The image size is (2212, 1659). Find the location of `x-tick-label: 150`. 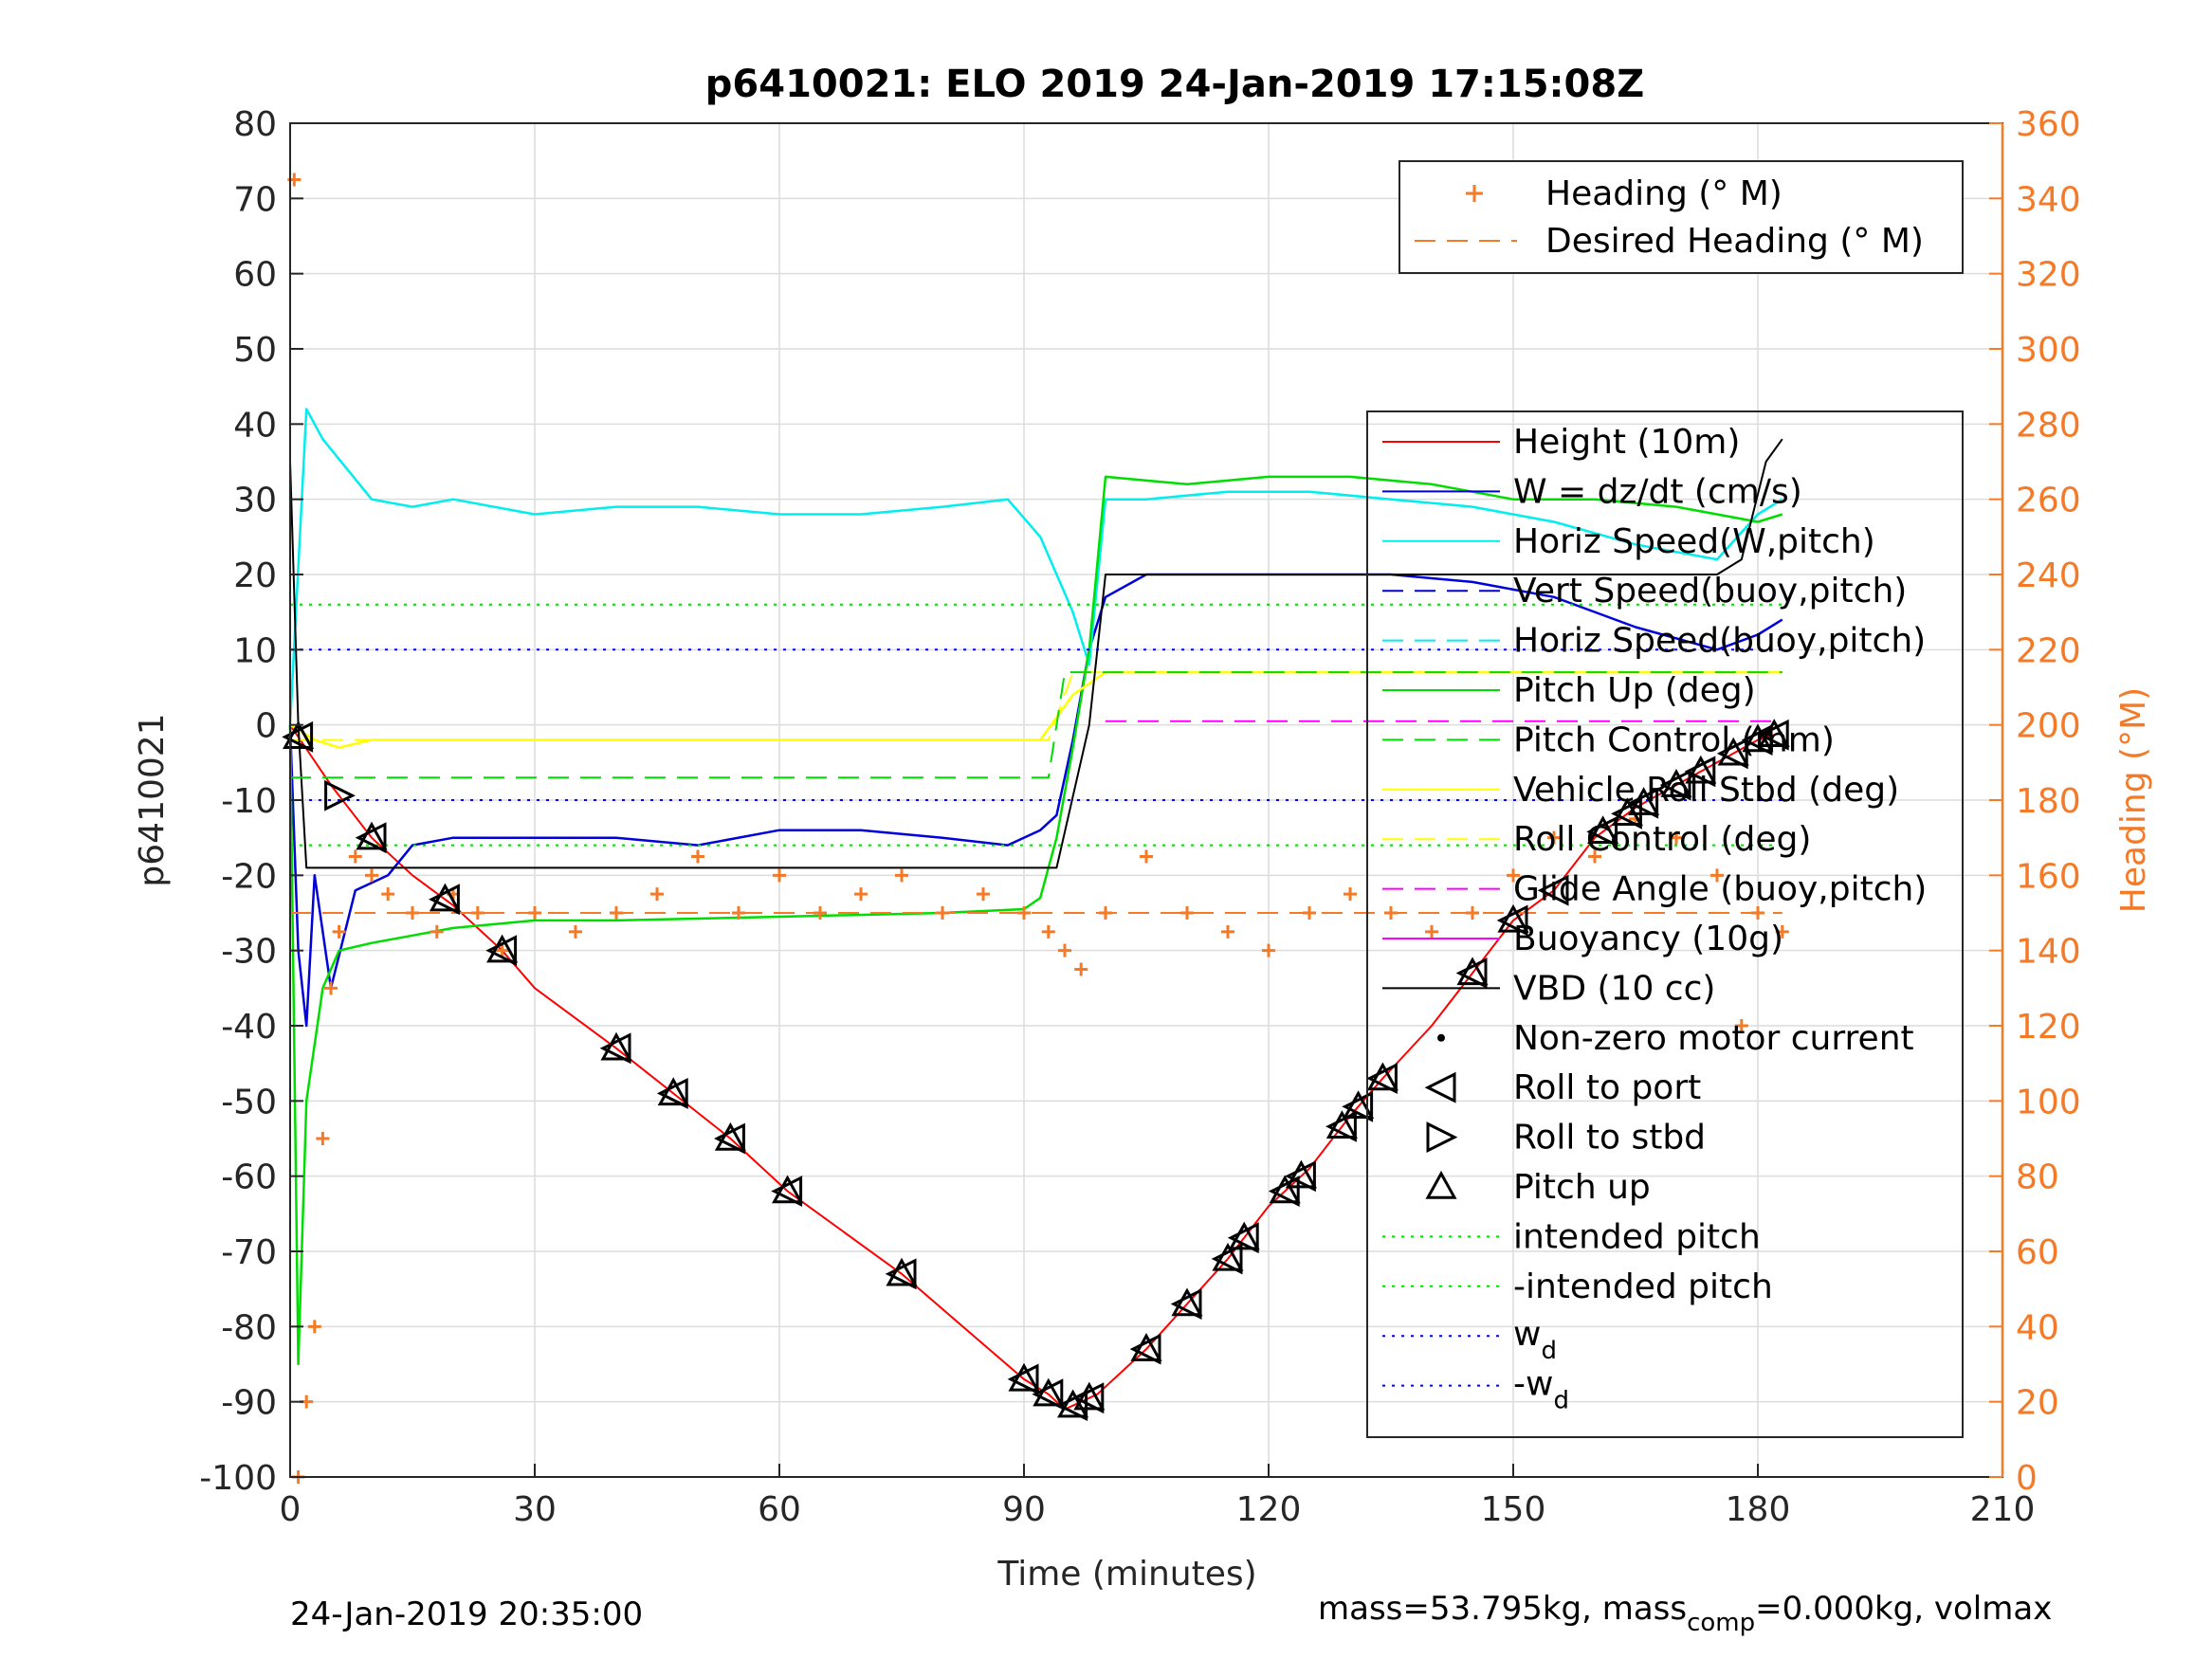

x-tick-label: 150 is located at coordinates (1513, 1509).